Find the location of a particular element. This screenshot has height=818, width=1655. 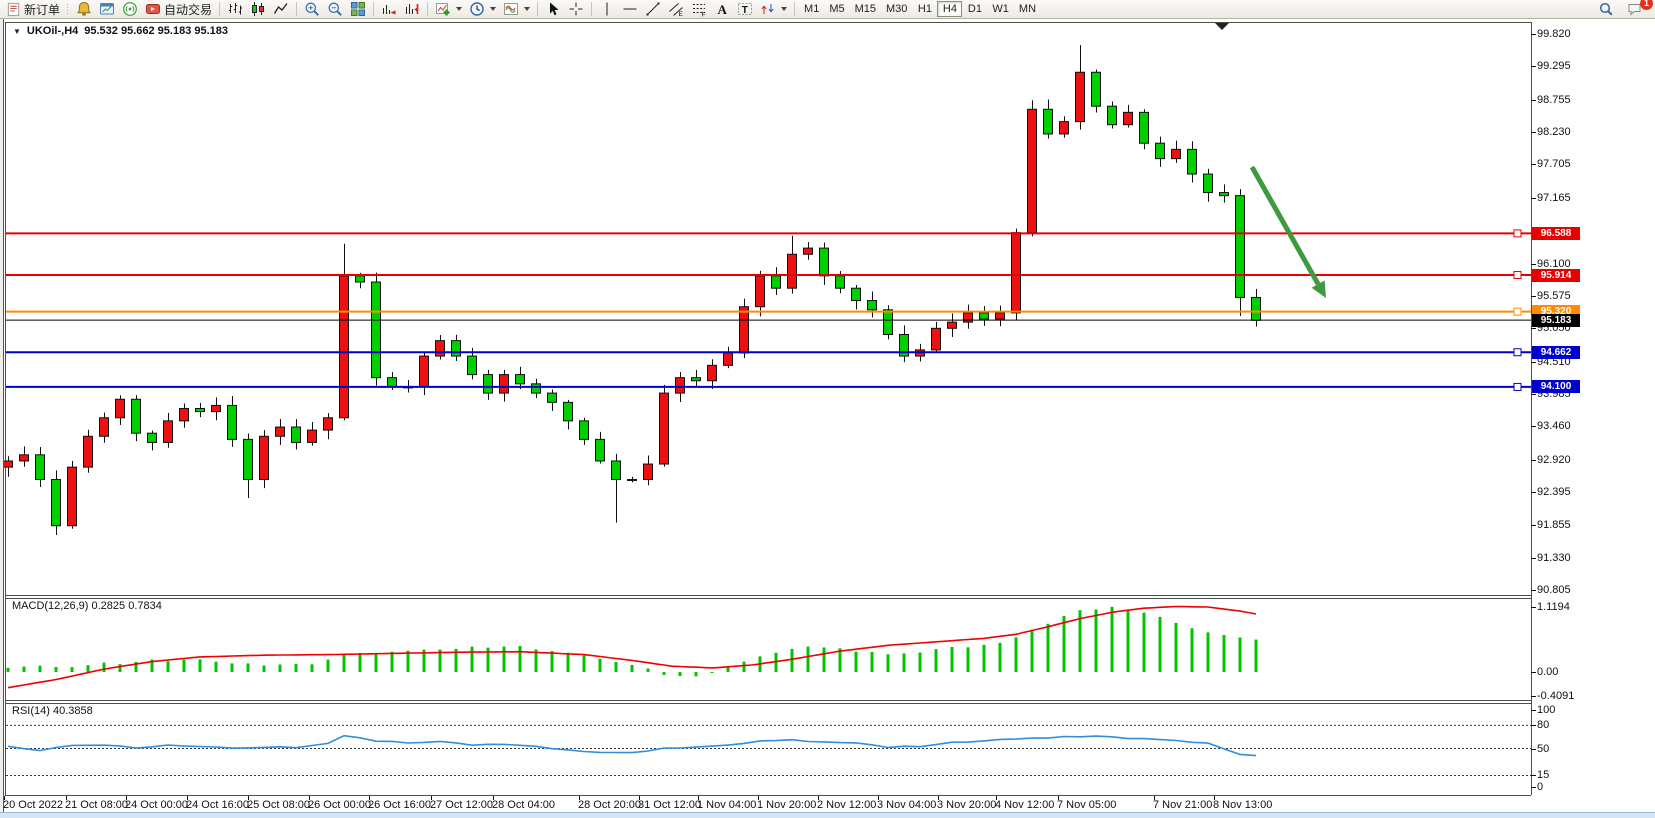

vertical-line-button is located at coordinates (607, 9).